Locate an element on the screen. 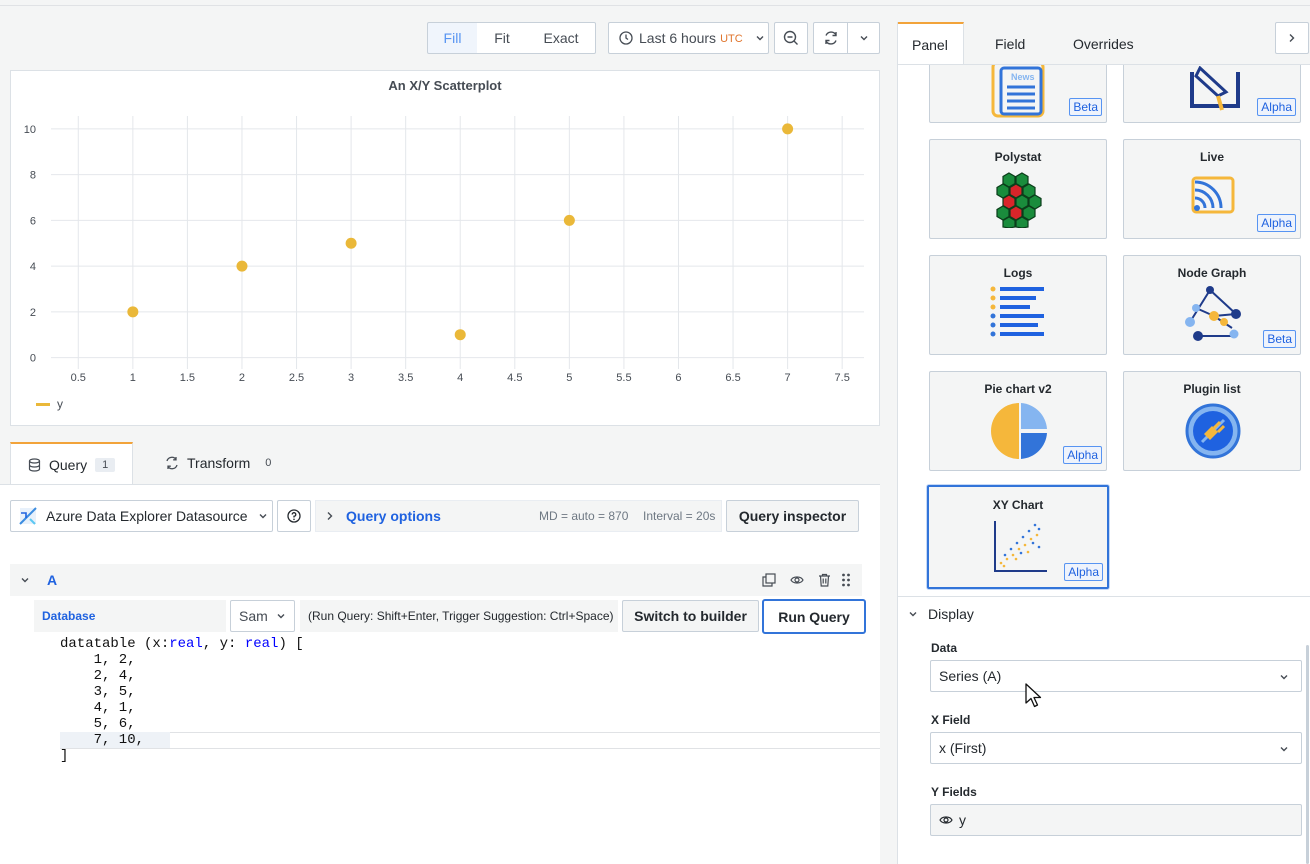 The image size is (1310, 864). viz-card-news: News Beta is located at coordinates (1018, 94).